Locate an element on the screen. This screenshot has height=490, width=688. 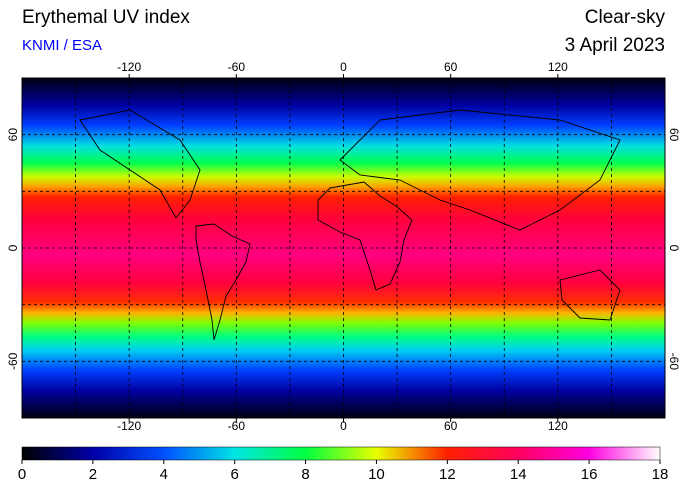
colorbar-label: 2 is located at coordinates (93, 474).